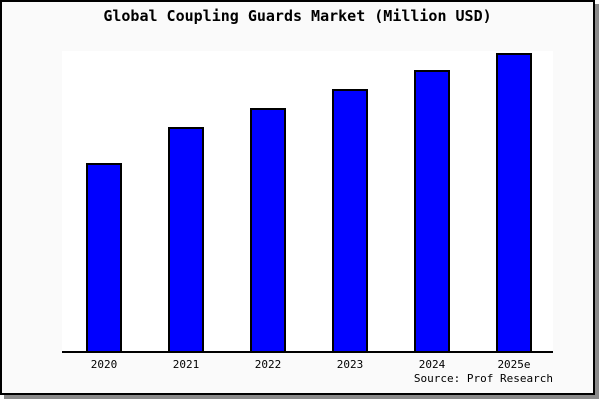  What do you see at coordinates (432, 210) in the screenshot?
I see `bar-2024` at bounding box center [432, 210].